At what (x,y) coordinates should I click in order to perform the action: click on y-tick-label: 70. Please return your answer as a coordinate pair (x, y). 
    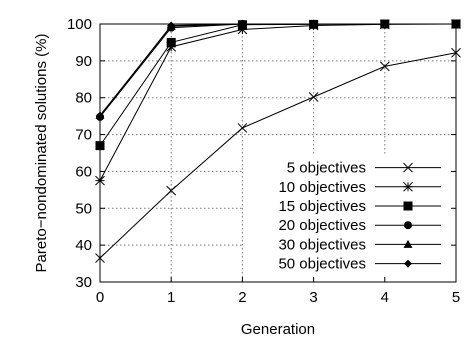
    Looking at the image, I should click on (83, 135).